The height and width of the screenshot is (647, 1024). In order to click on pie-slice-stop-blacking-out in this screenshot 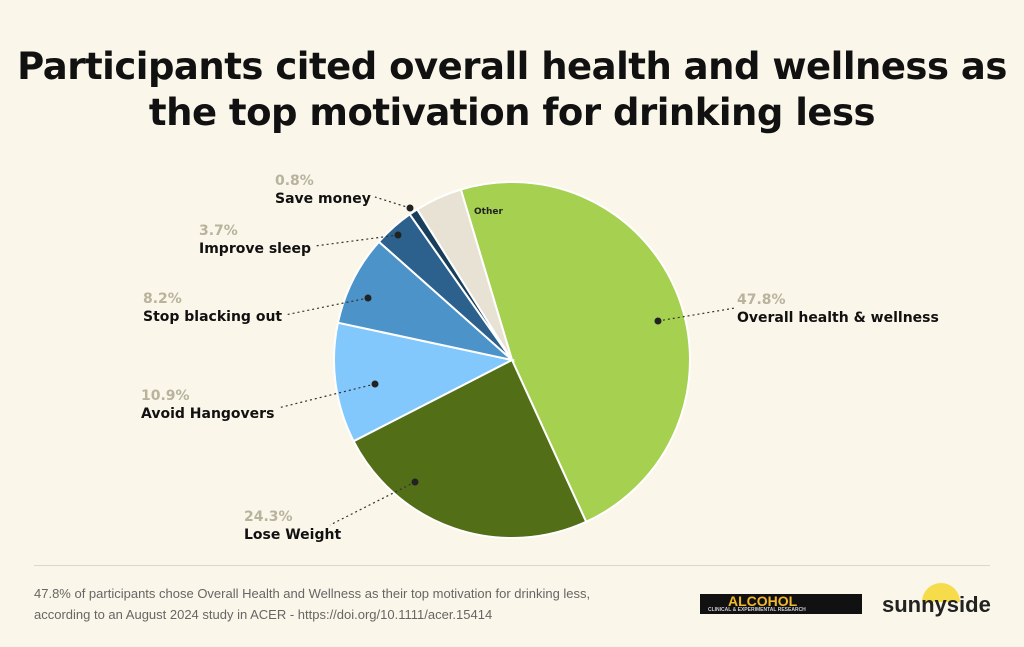, I will do `click(426, 301)`.